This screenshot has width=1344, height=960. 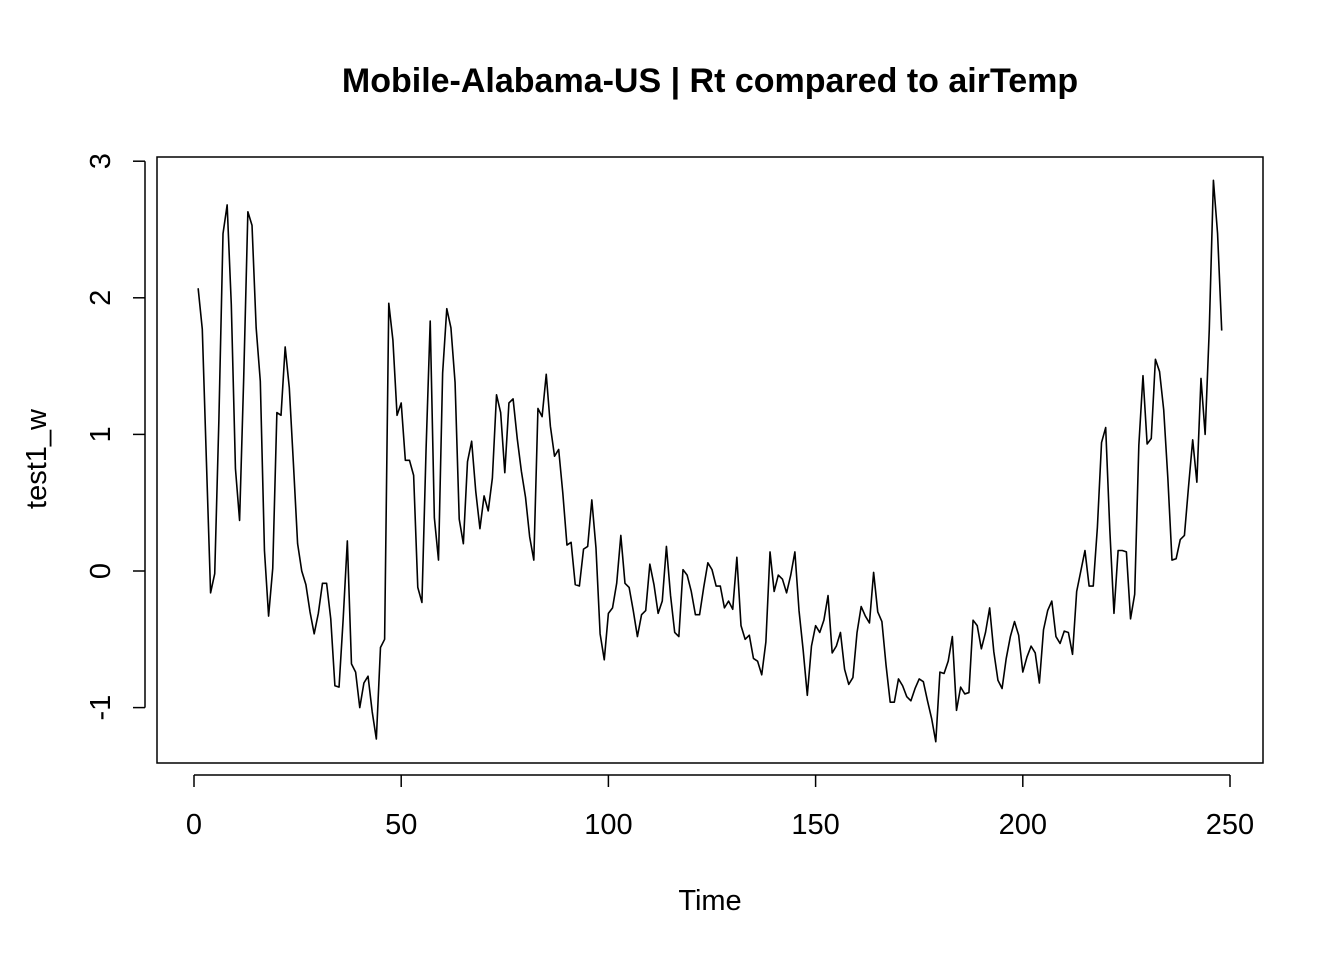 I want to click on x-axis: 0 50 100 150 200 250, so click(x=720, y=807).